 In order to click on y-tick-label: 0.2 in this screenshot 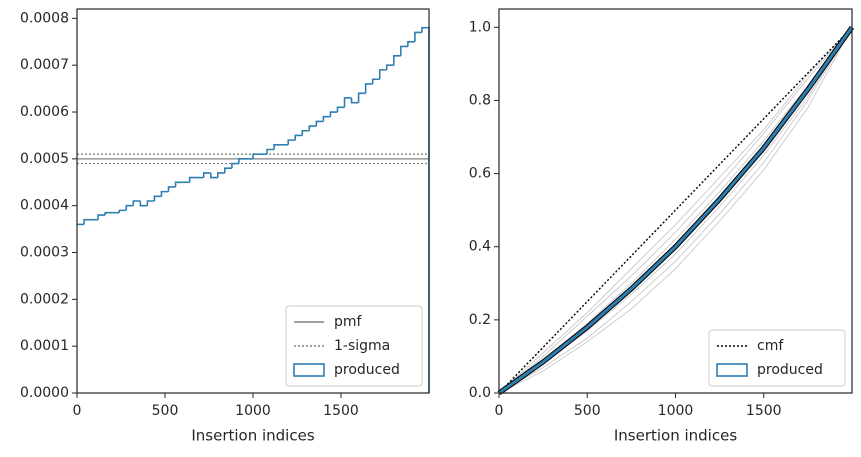, I will do `click(480, 320)`.